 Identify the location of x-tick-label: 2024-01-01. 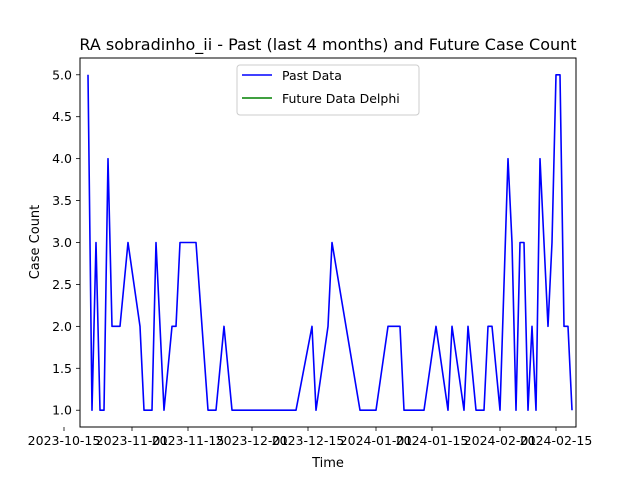
(376, 440).